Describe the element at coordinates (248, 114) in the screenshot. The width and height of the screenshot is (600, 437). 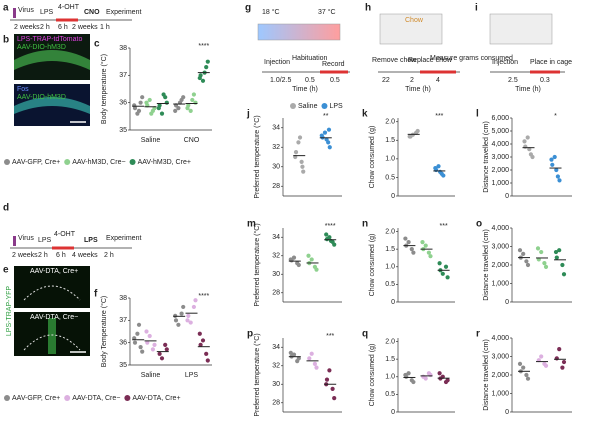
I see `panel-letter: j` at that location.